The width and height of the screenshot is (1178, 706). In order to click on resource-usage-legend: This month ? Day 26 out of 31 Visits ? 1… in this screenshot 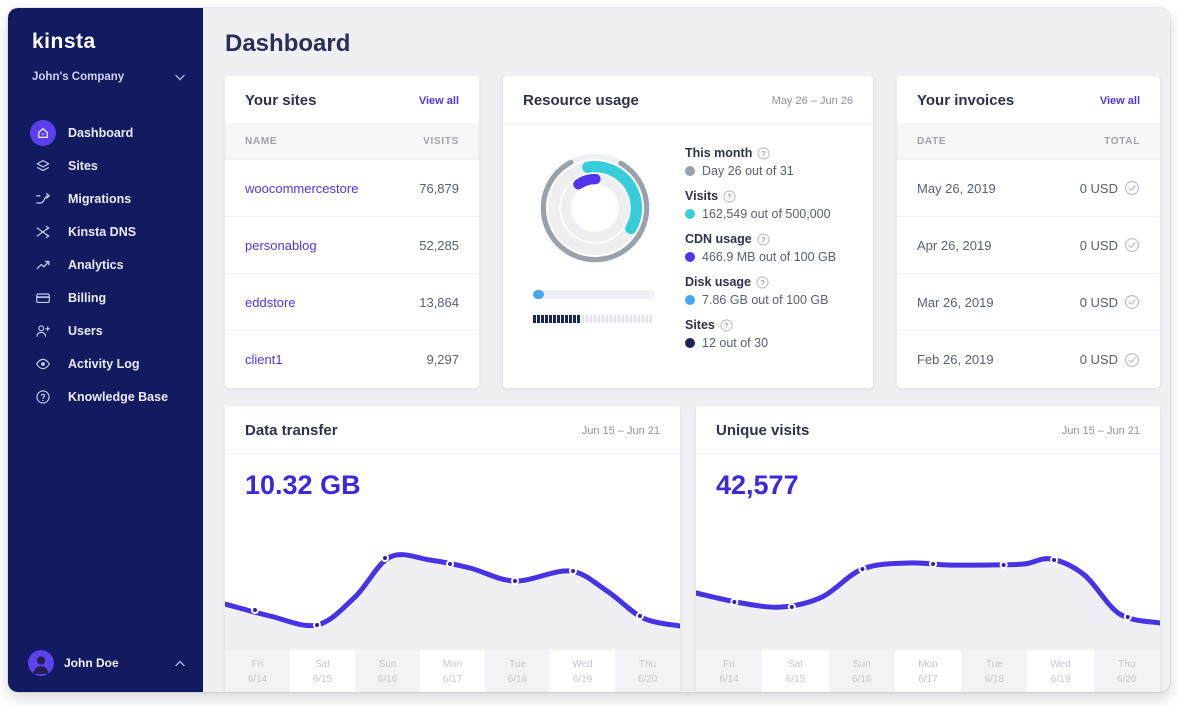, I will do `click(769, 252)`.